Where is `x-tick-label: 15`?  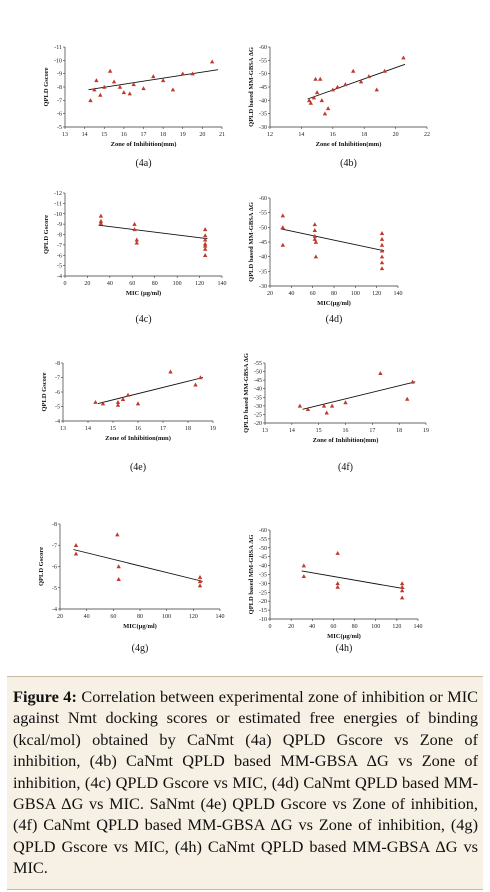 x-tick-label: 15 is located at coordinates (319, 431).